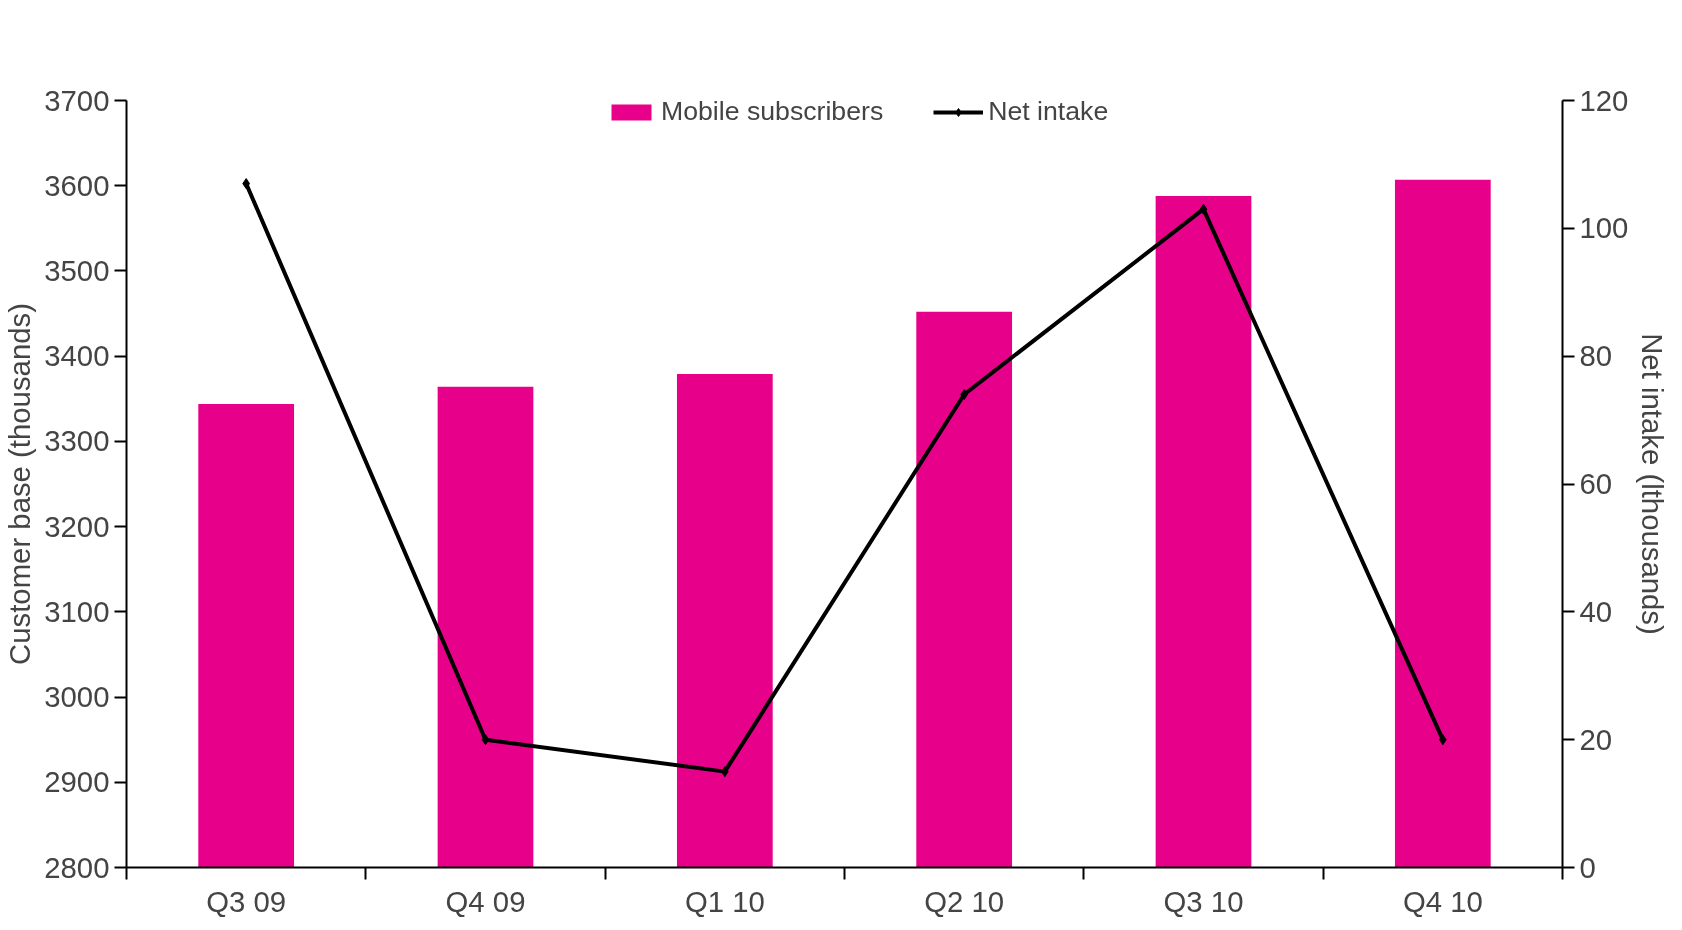 This screenshot has height=930, width=1682. I want to click on y2-tick-label: 80, so click(1596, 356).